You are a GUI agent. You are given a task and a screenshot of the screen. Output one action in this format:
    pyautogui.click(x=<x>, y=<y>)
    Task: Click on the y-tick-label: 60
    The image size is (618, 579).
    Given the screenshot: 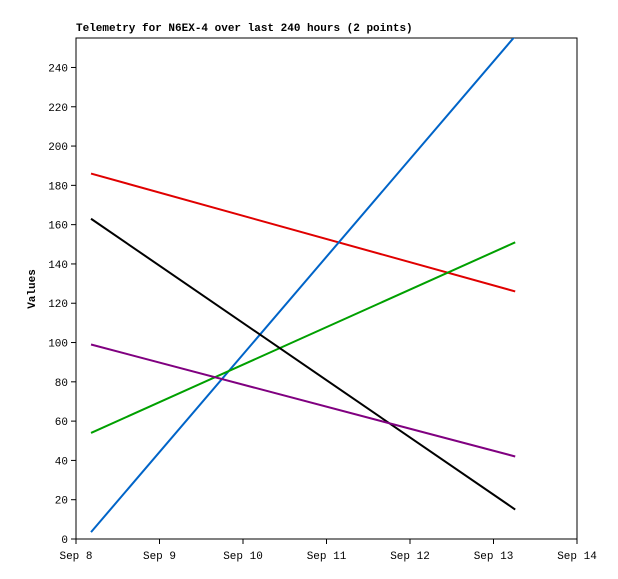 What is the action you would take?
    pyautogui.click(x=61, y=423)
    